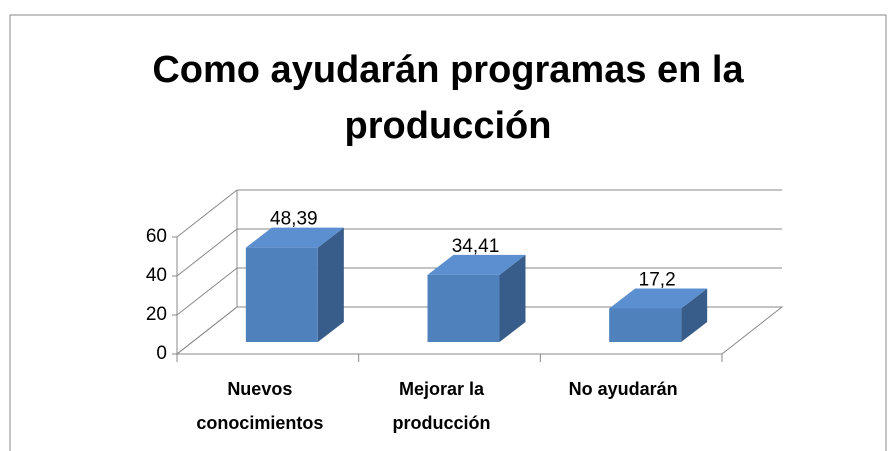 The width and height of the screenshot is (896, 451). What do you see at coordinates (156, 275) in the screenshot?
I see `y-tick-label: 40` at bounding box center [156, 275].